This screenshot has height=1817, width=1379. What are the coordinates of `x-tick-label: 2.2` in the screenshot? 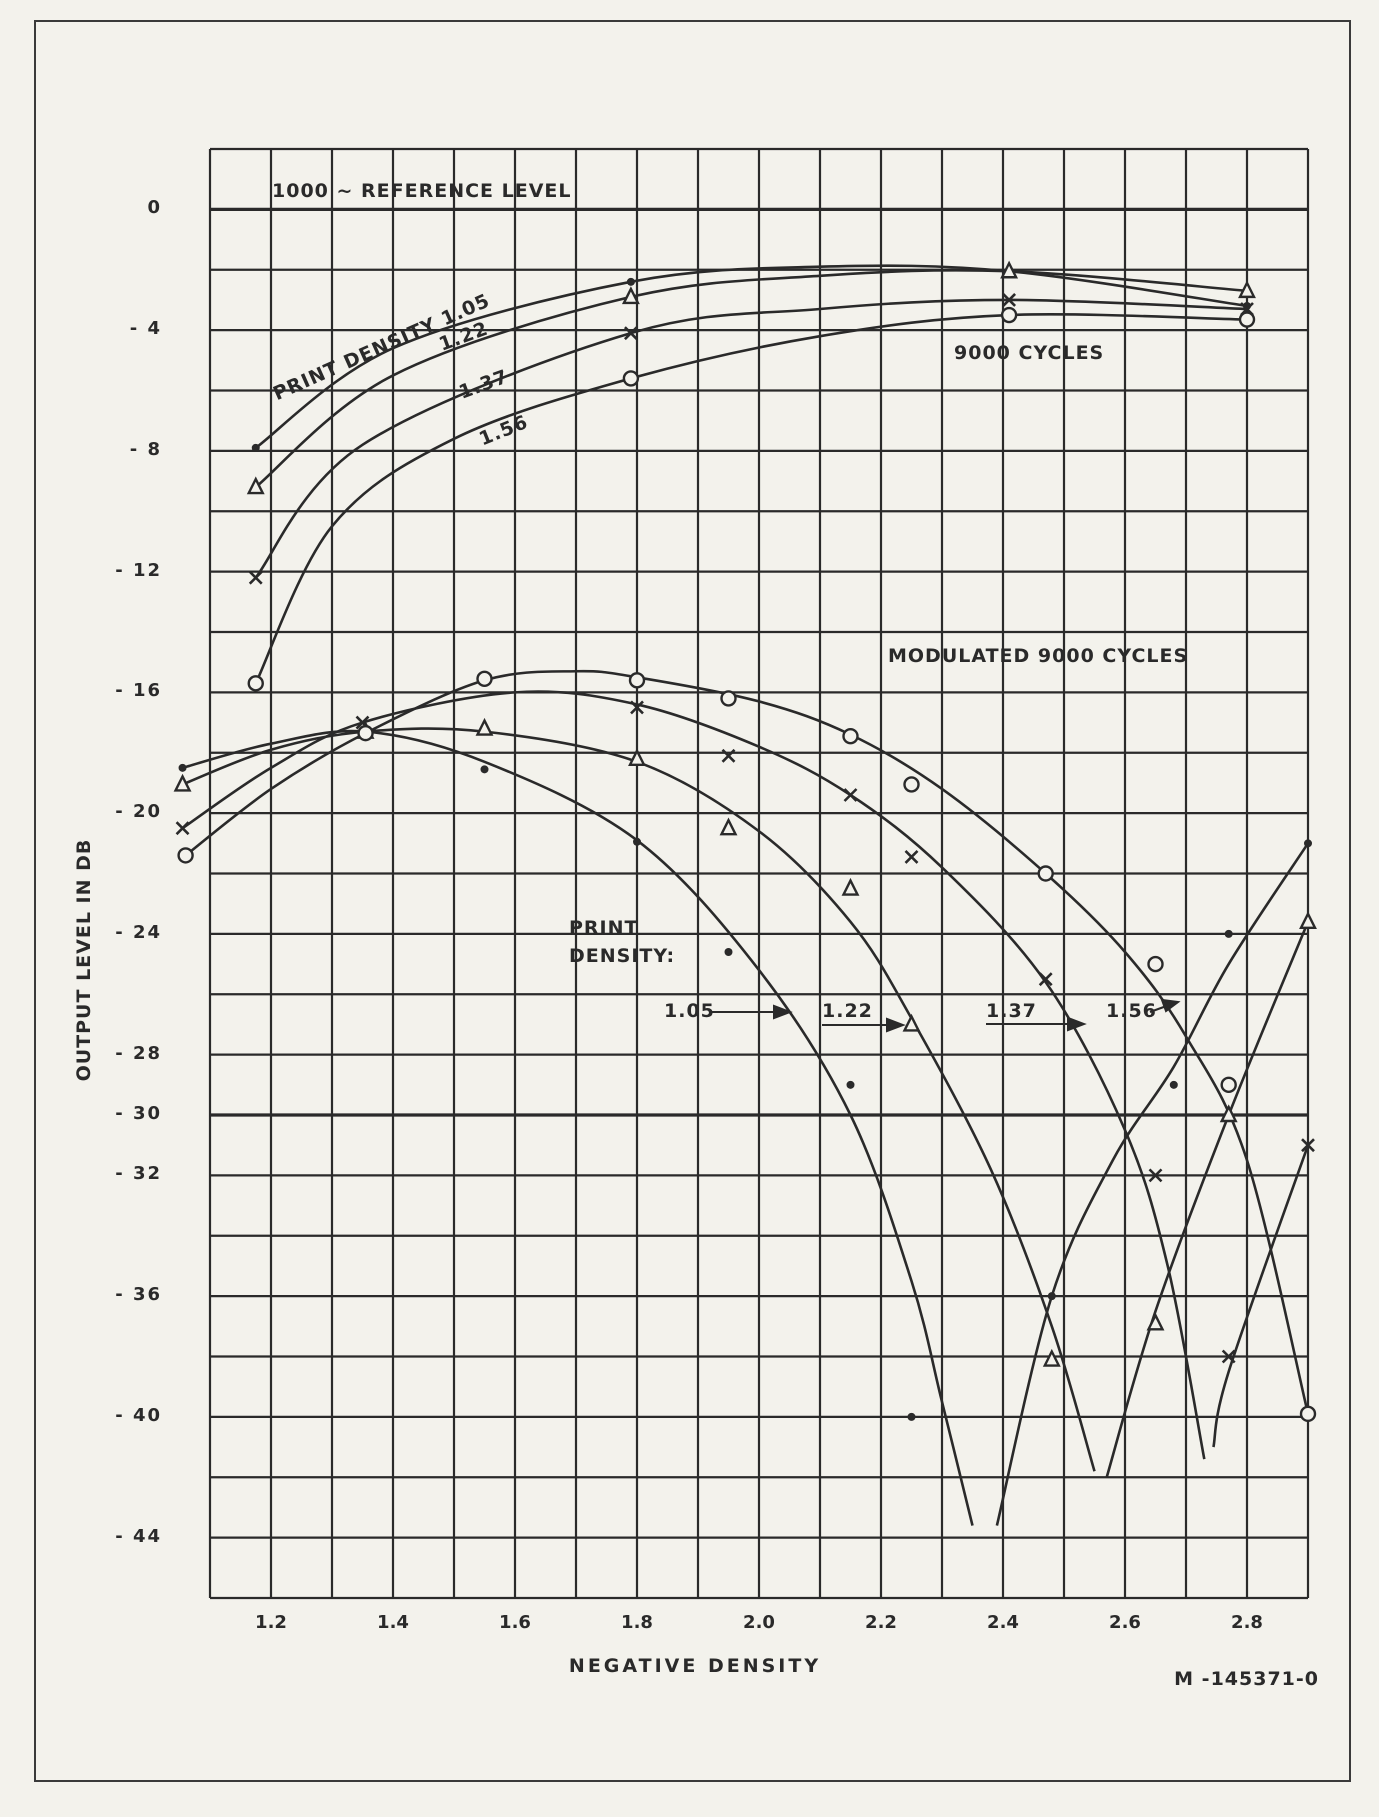 It's located at (881, 1622).